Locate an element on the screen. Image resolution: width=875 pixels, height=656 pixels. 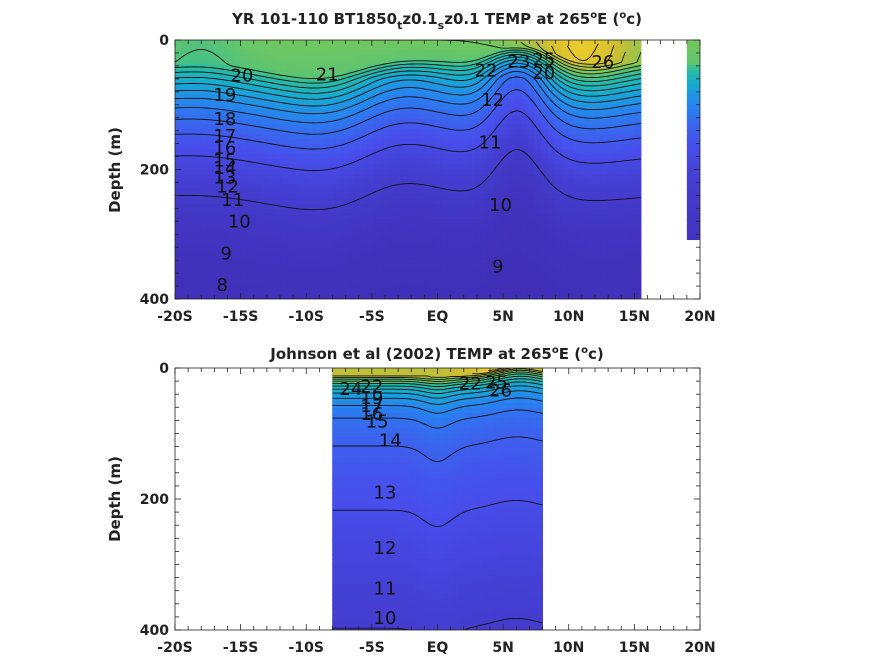
strip-cell is located at coordinates (693, 207).